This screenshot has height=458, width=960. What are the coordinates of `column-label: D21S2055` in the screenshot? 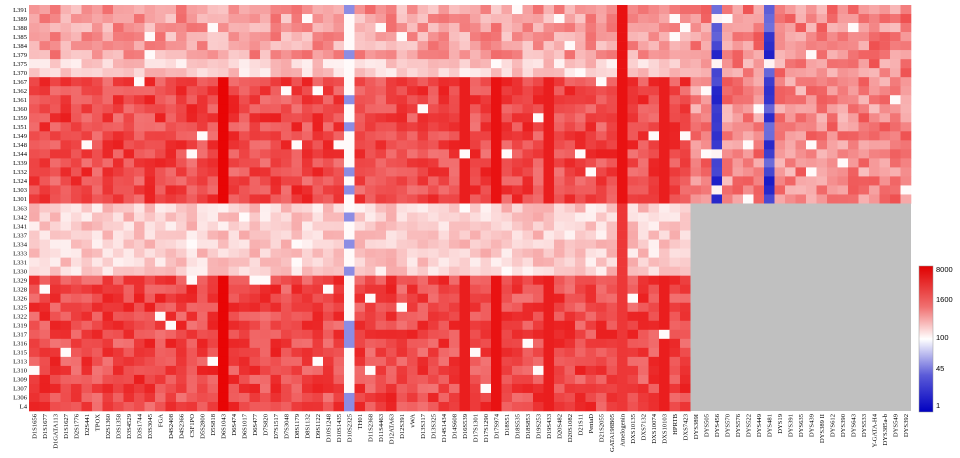 It's located at (601, 427).